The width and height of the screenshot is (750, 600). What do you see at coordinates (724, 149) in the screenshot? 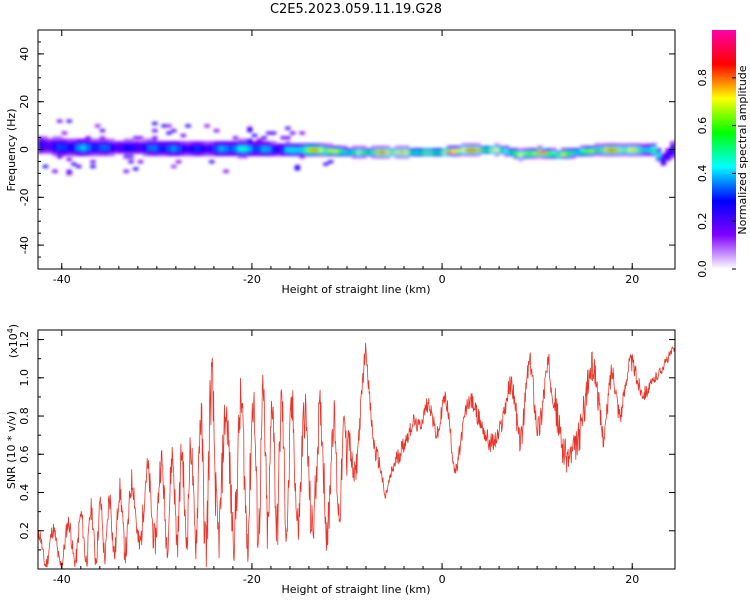
I see `colorbar-scale` at bounding box center [724, 149].